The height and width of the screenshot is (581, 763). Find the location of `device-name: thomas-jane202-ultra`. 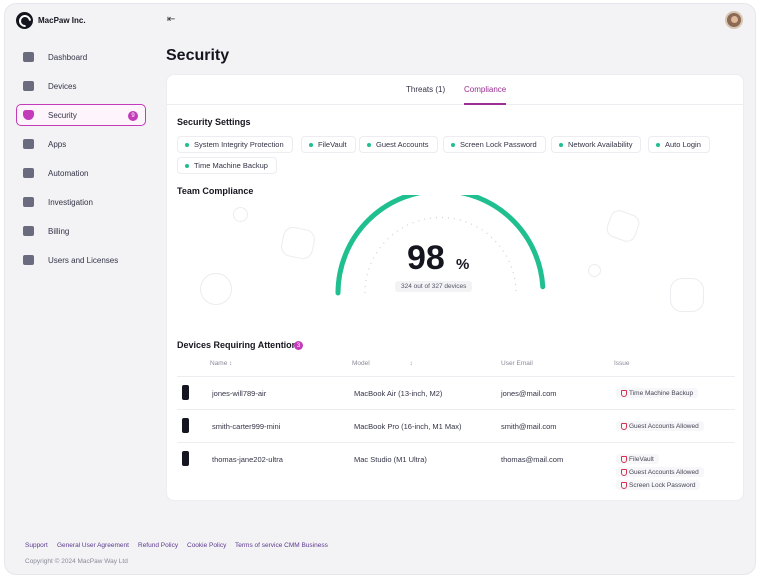

device-name: thomas-jane202-ultra is located at coordinates (247, 459).